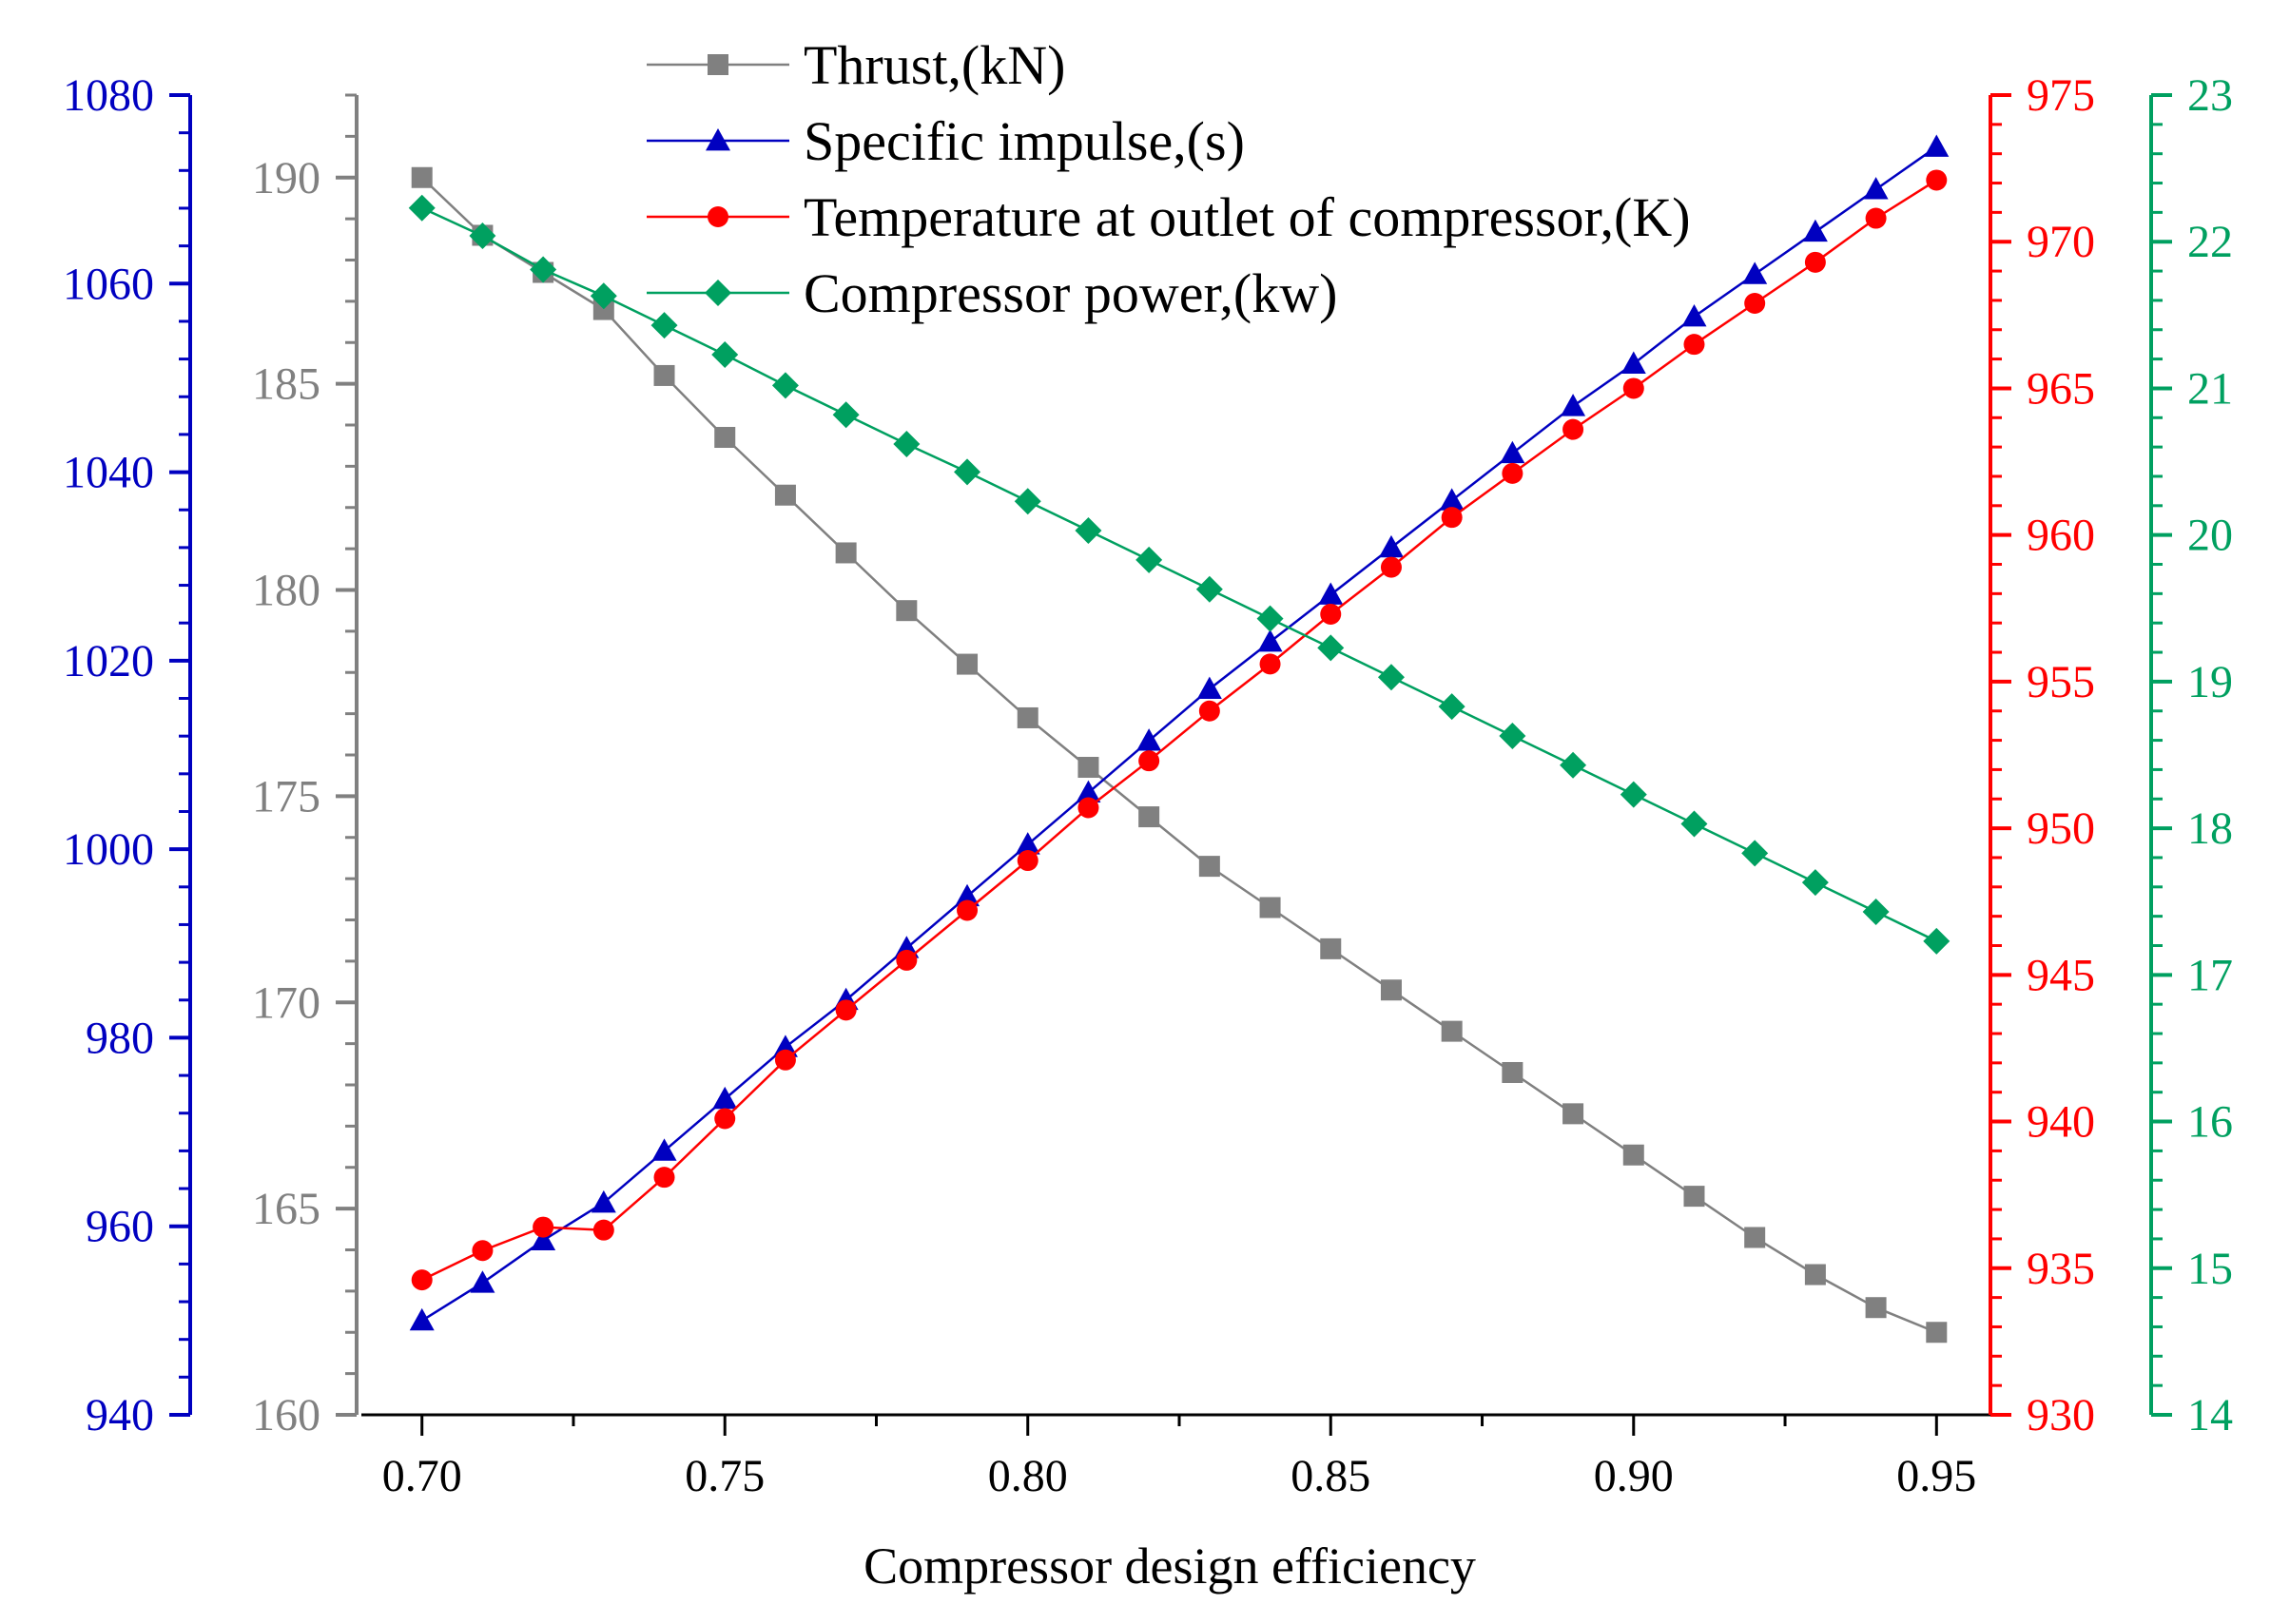  What do you see at coordinates (725, 1476) in the screenshot?
I see `x-tick-label: 0.75` at bounding box center [725, 1476].